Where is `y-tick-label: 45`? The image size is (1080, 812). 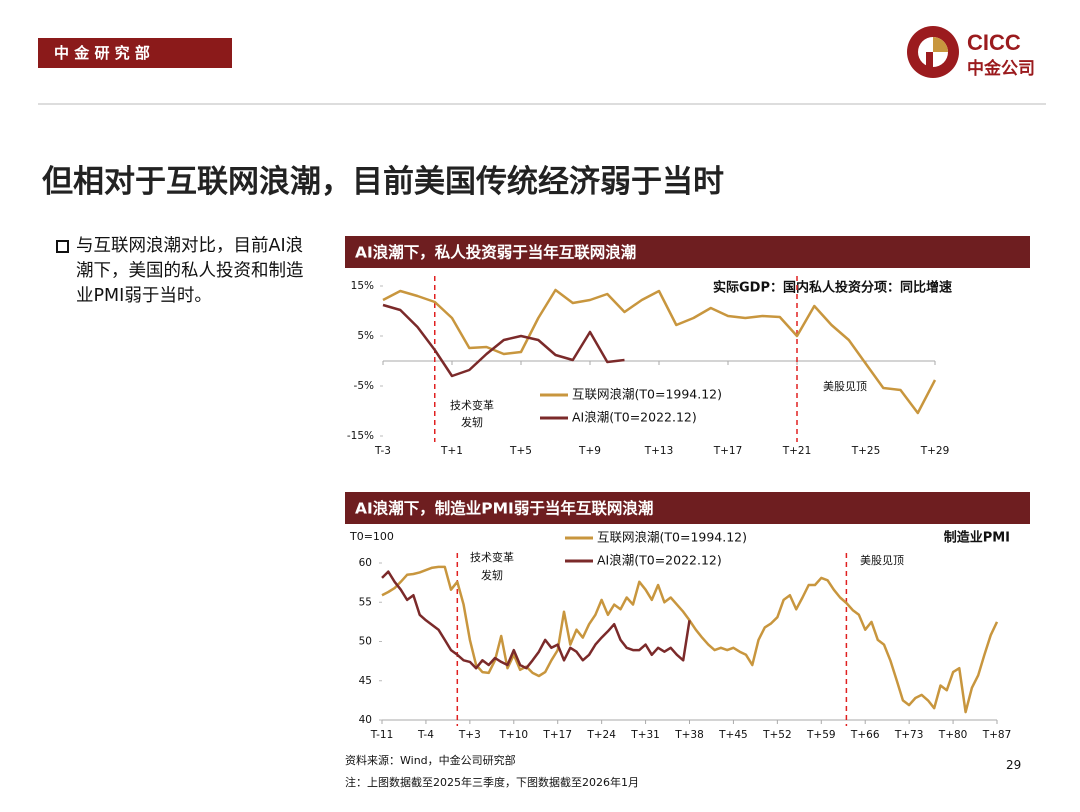
y-tick-label: 45 is located at coordinates (365, 681).